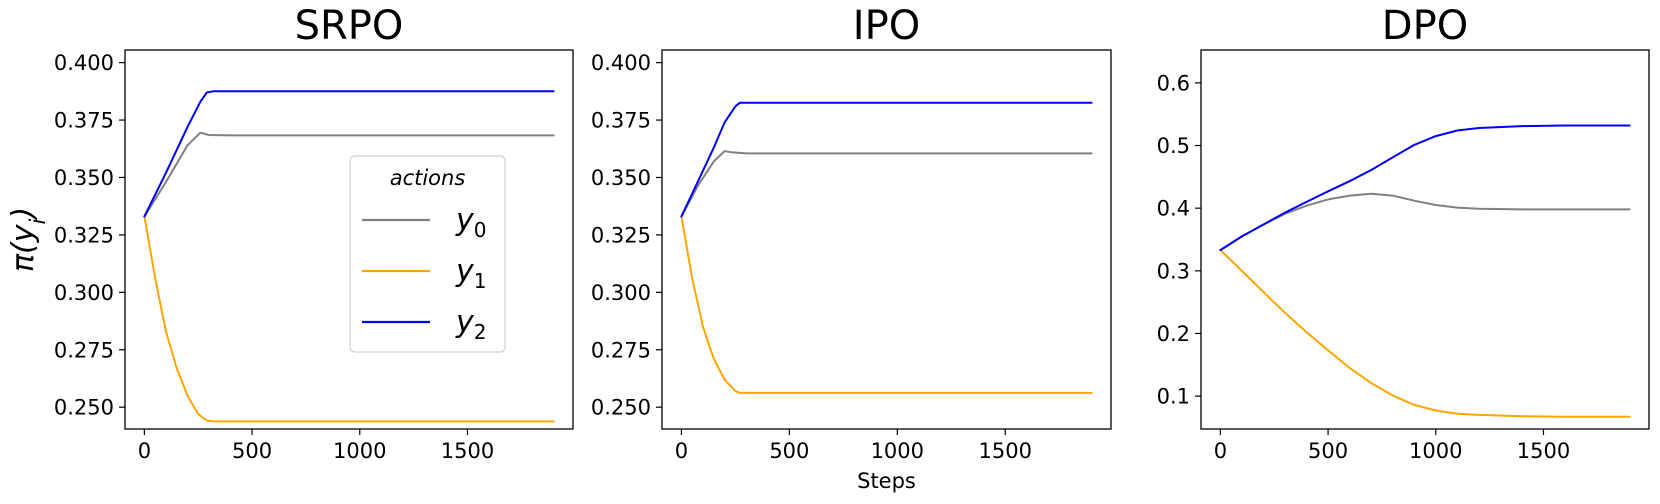 The width and height of the screenshot is (1660, 504). Describe the element at coordinates (428, 178) in the screenshot. I see `legend-title: actions` at that location.